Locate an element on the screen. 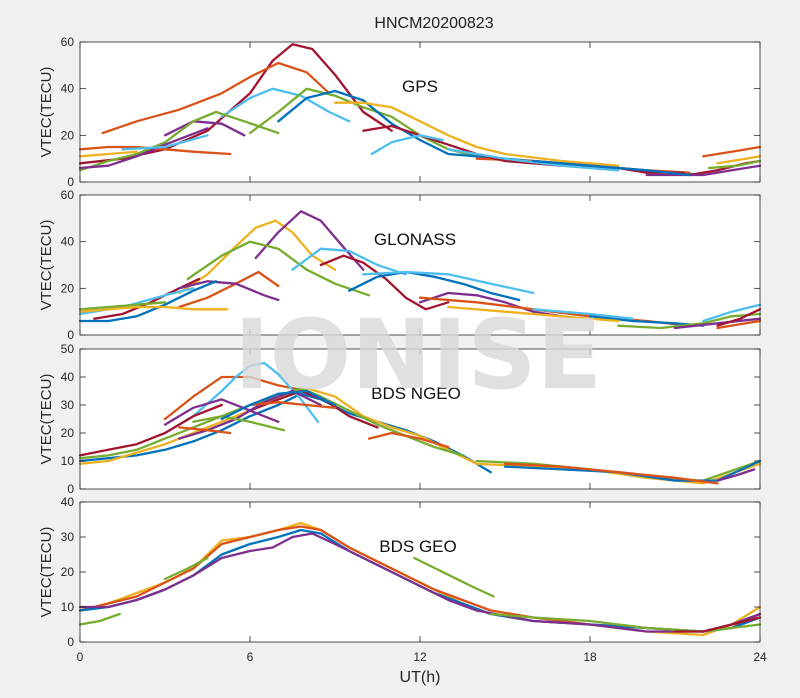 The width and height of the screenshot is (800, 698). x-tick-label: 6 is located at coordinates (250, 657).